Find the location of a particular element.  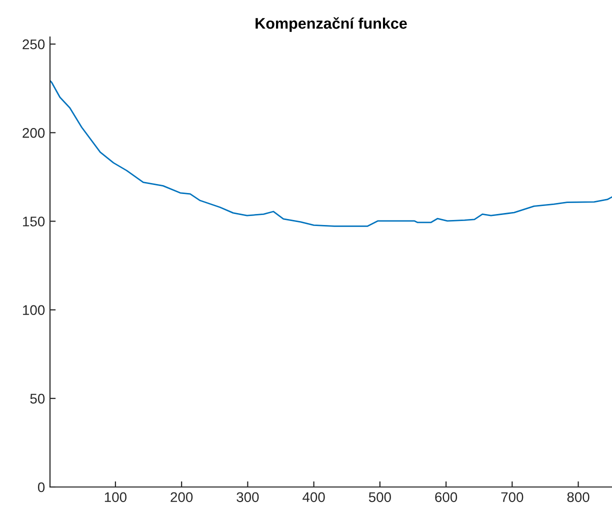

y-tick-label: 100 is located at coordinates (34, 310).